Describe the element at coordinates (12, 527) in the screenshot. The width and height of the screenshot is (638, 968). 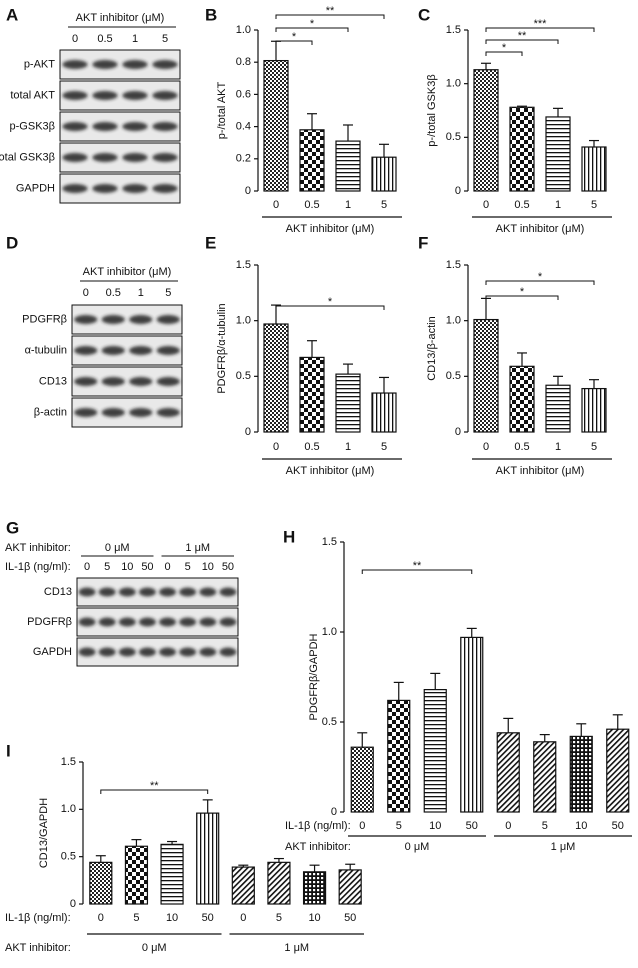
I see `panel-letter: G` at that location.